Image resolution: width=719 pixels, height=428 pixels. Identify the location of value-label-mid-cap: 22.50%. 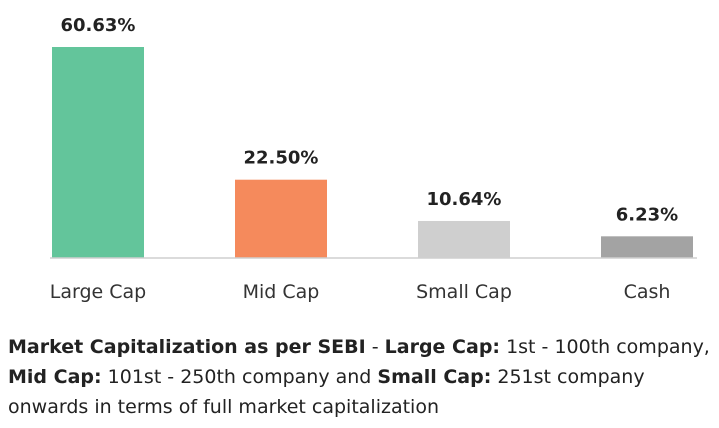
(281, 158).